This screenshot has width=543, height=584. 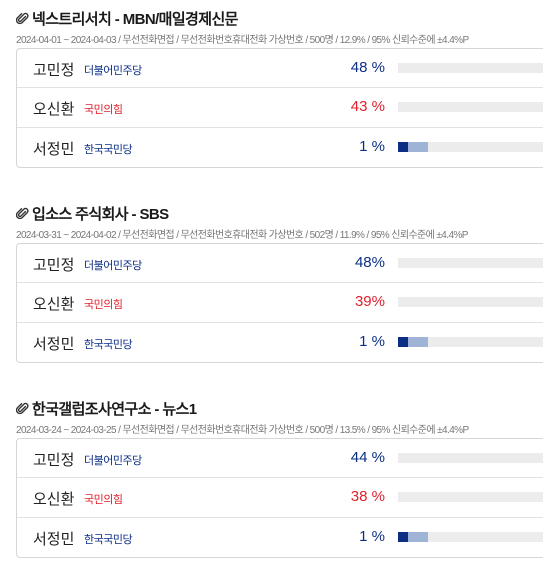 I want to click on poll-title: 한국갤럽조사연구소 - 뉴스1, so click(x=106, y=408).